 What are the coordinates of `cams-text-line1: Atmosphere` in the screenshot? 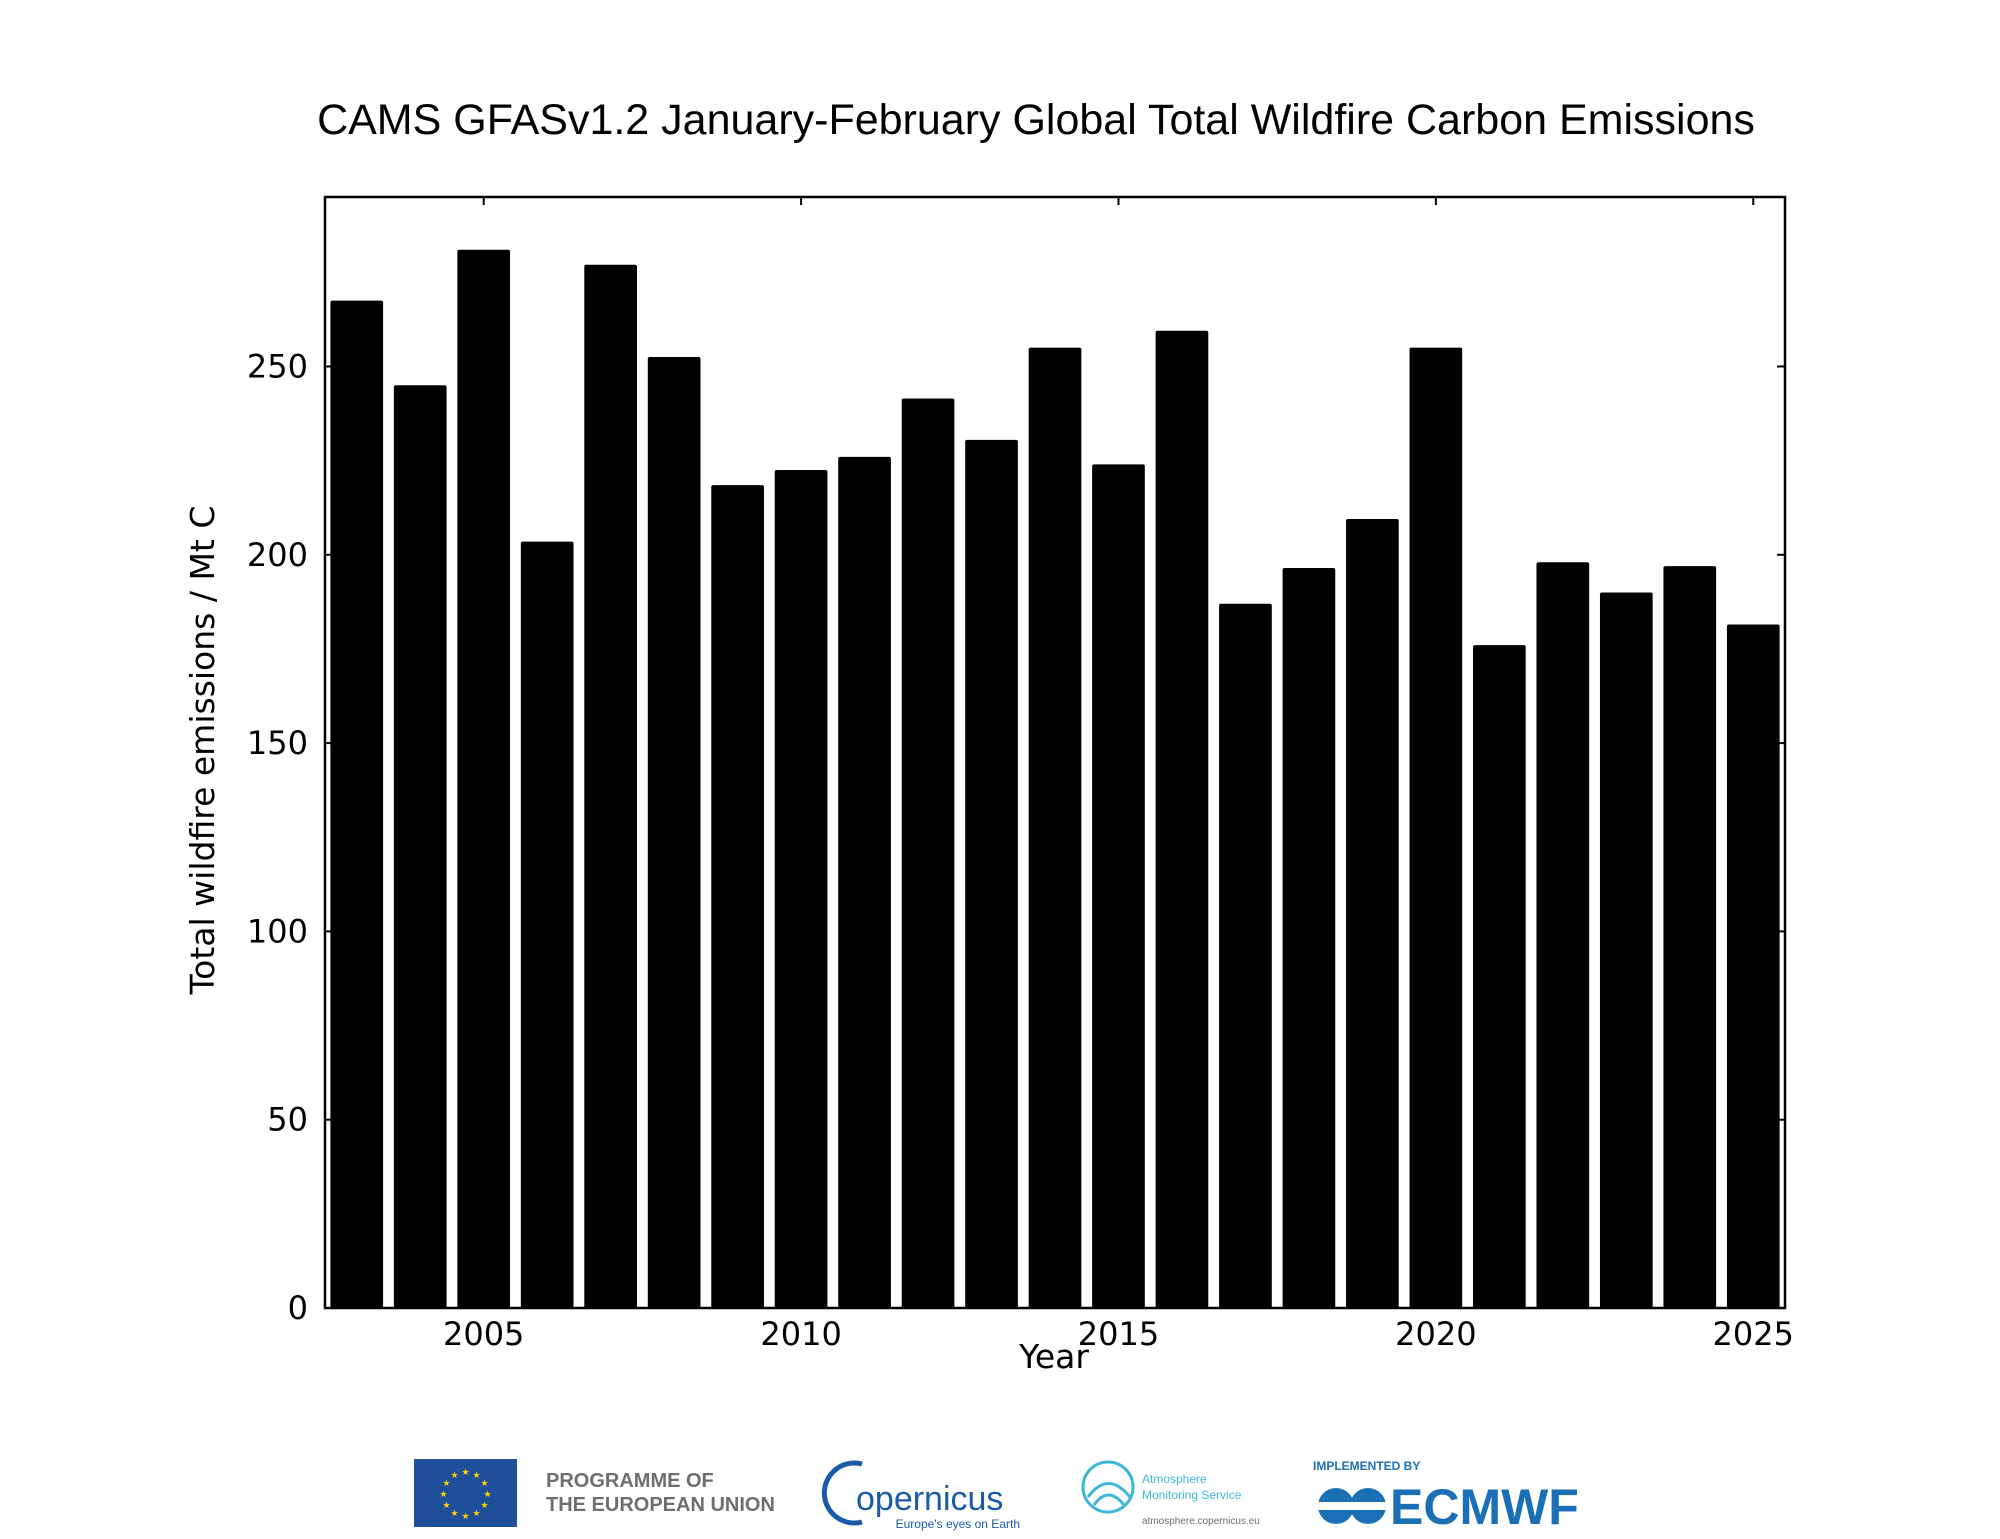 It's located at (1174, 1479).